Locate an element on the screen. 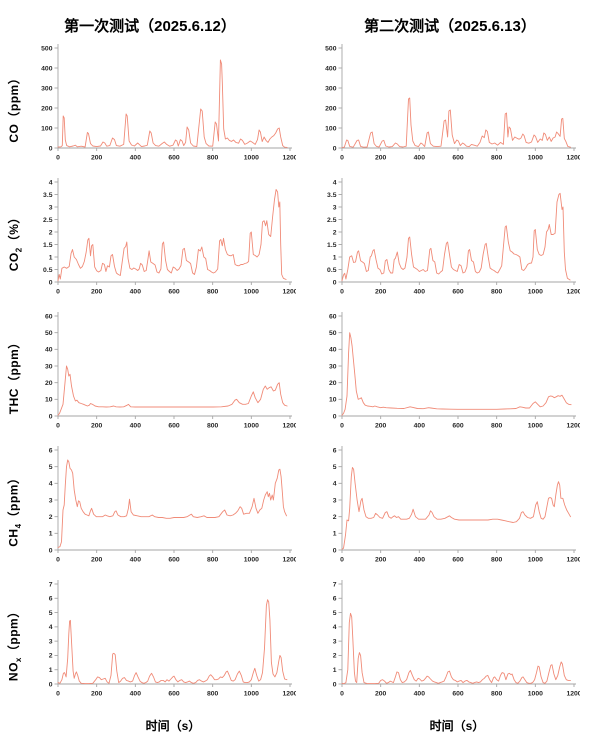  y-tick-label: 100 is located at coordinates (47, 128).